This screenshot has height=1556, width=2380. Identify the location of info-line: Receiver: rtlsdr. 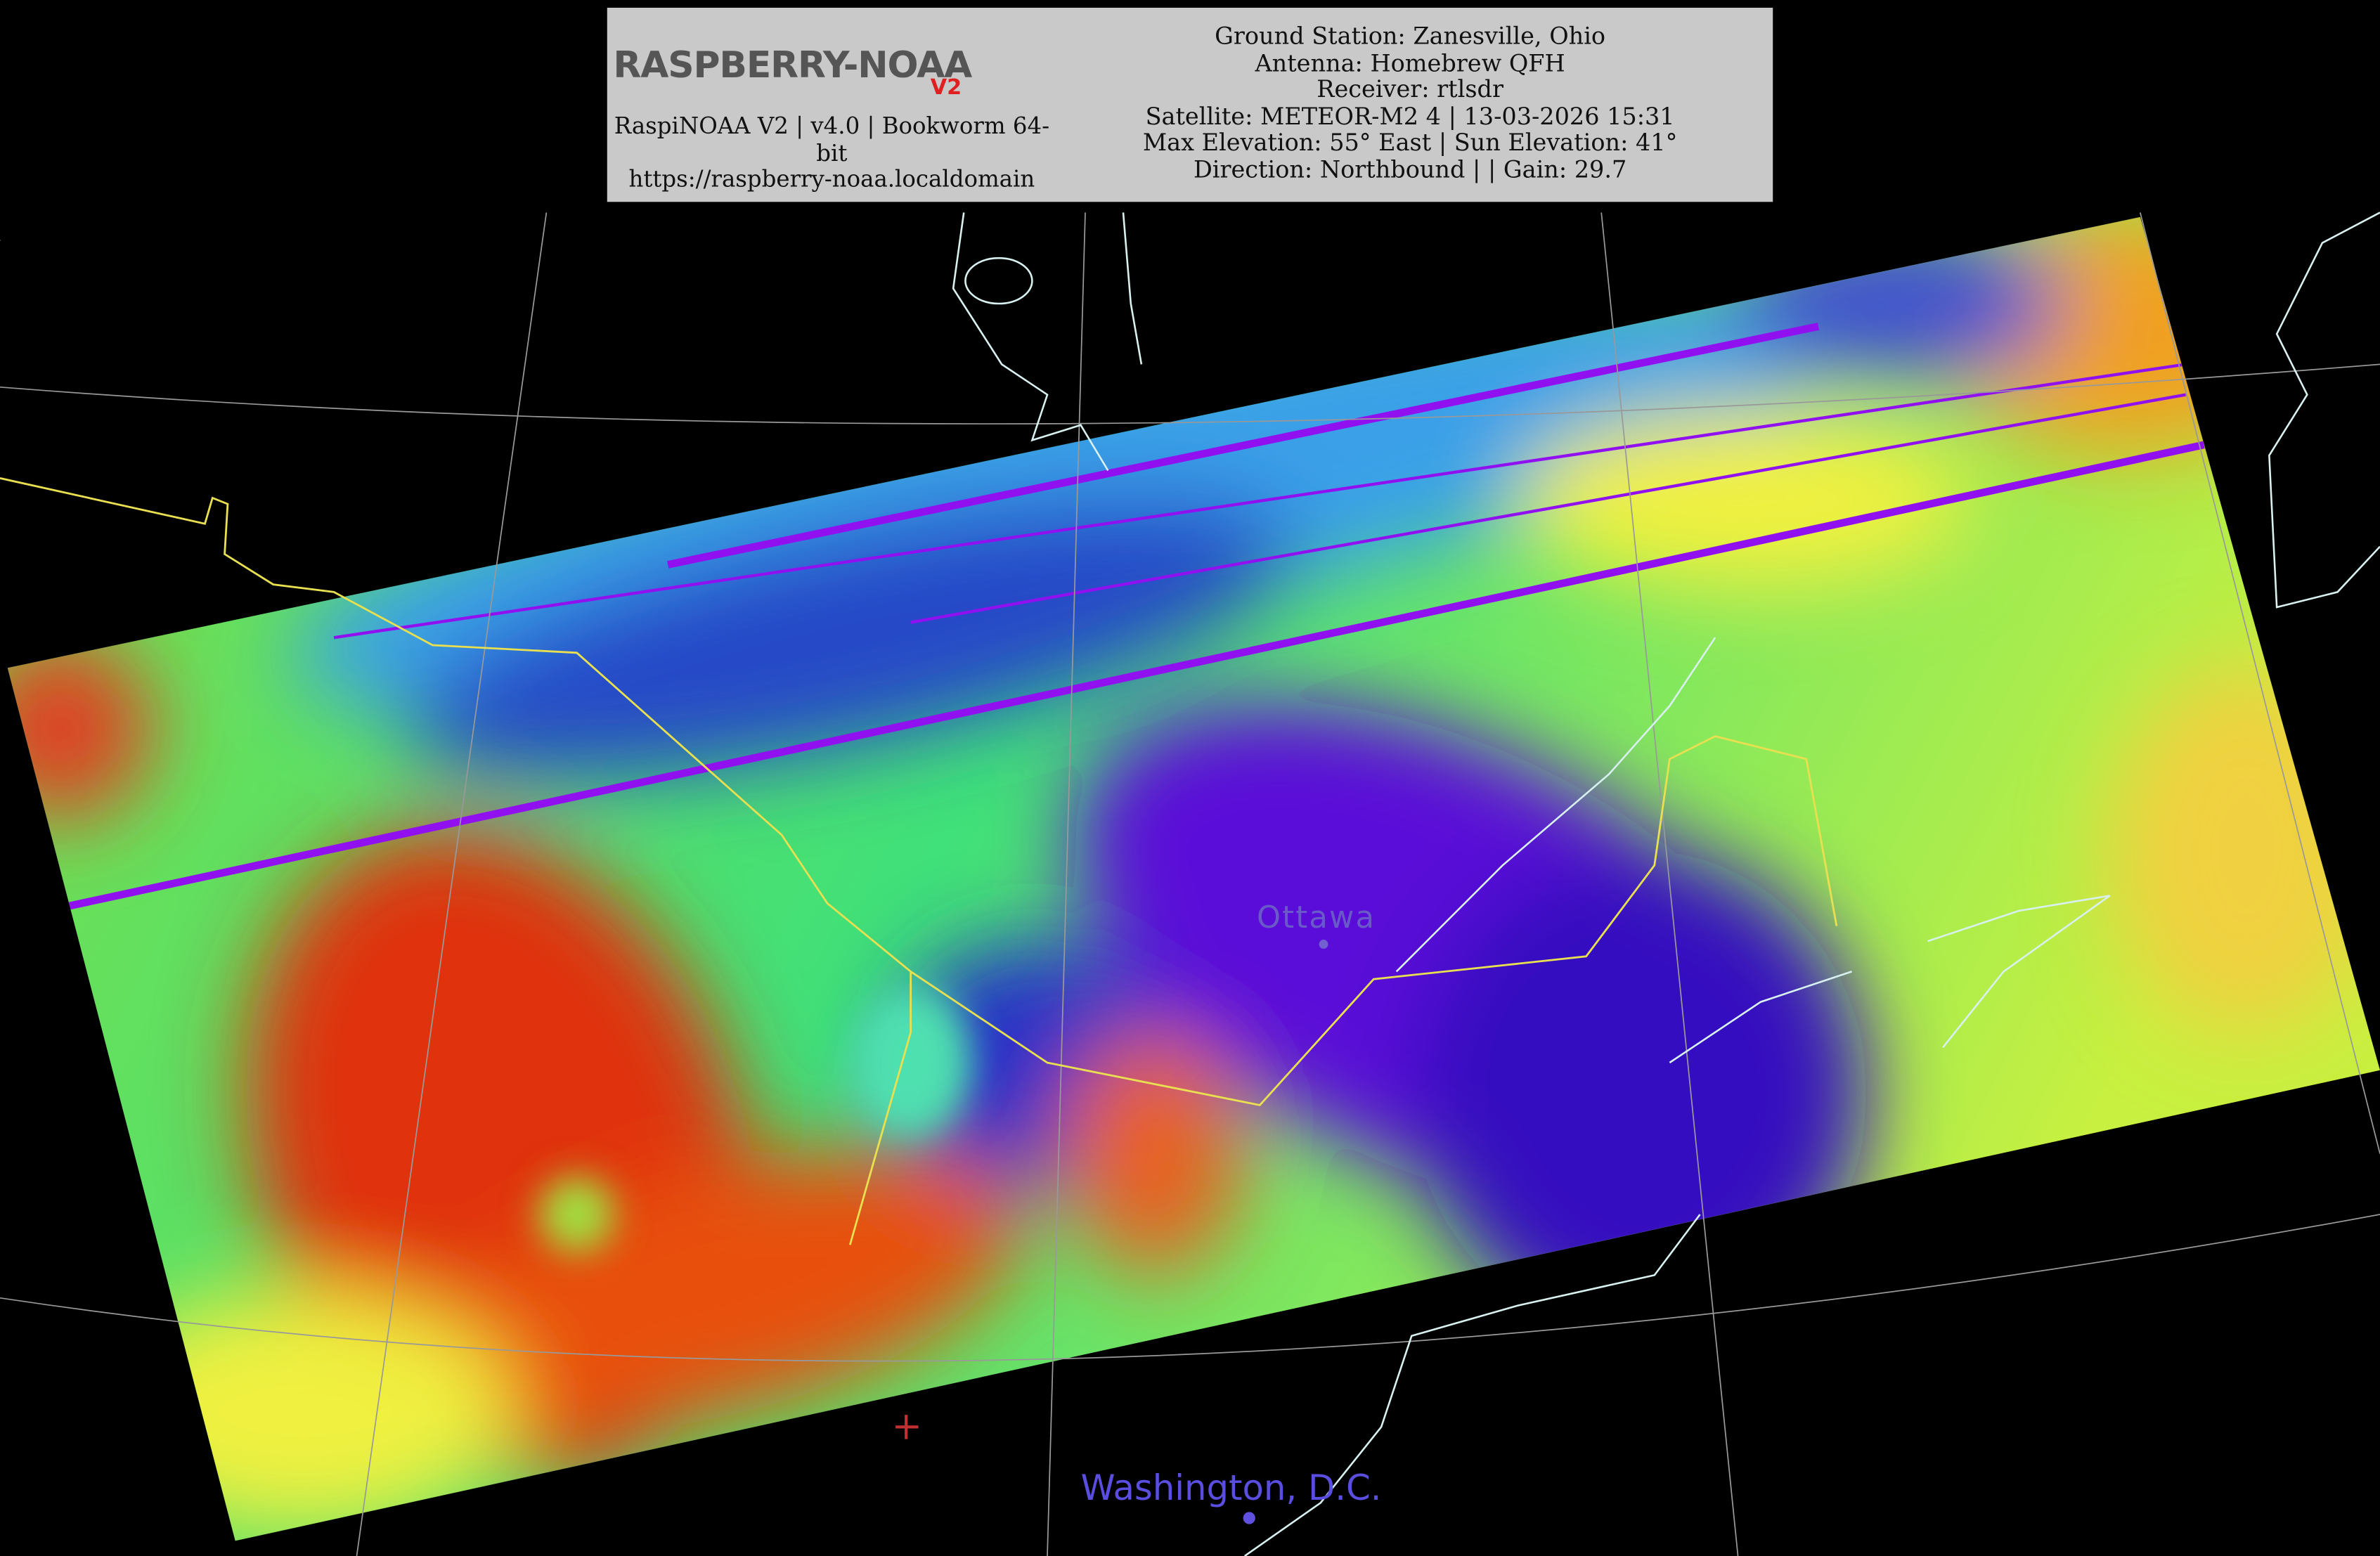
(1410, 90).